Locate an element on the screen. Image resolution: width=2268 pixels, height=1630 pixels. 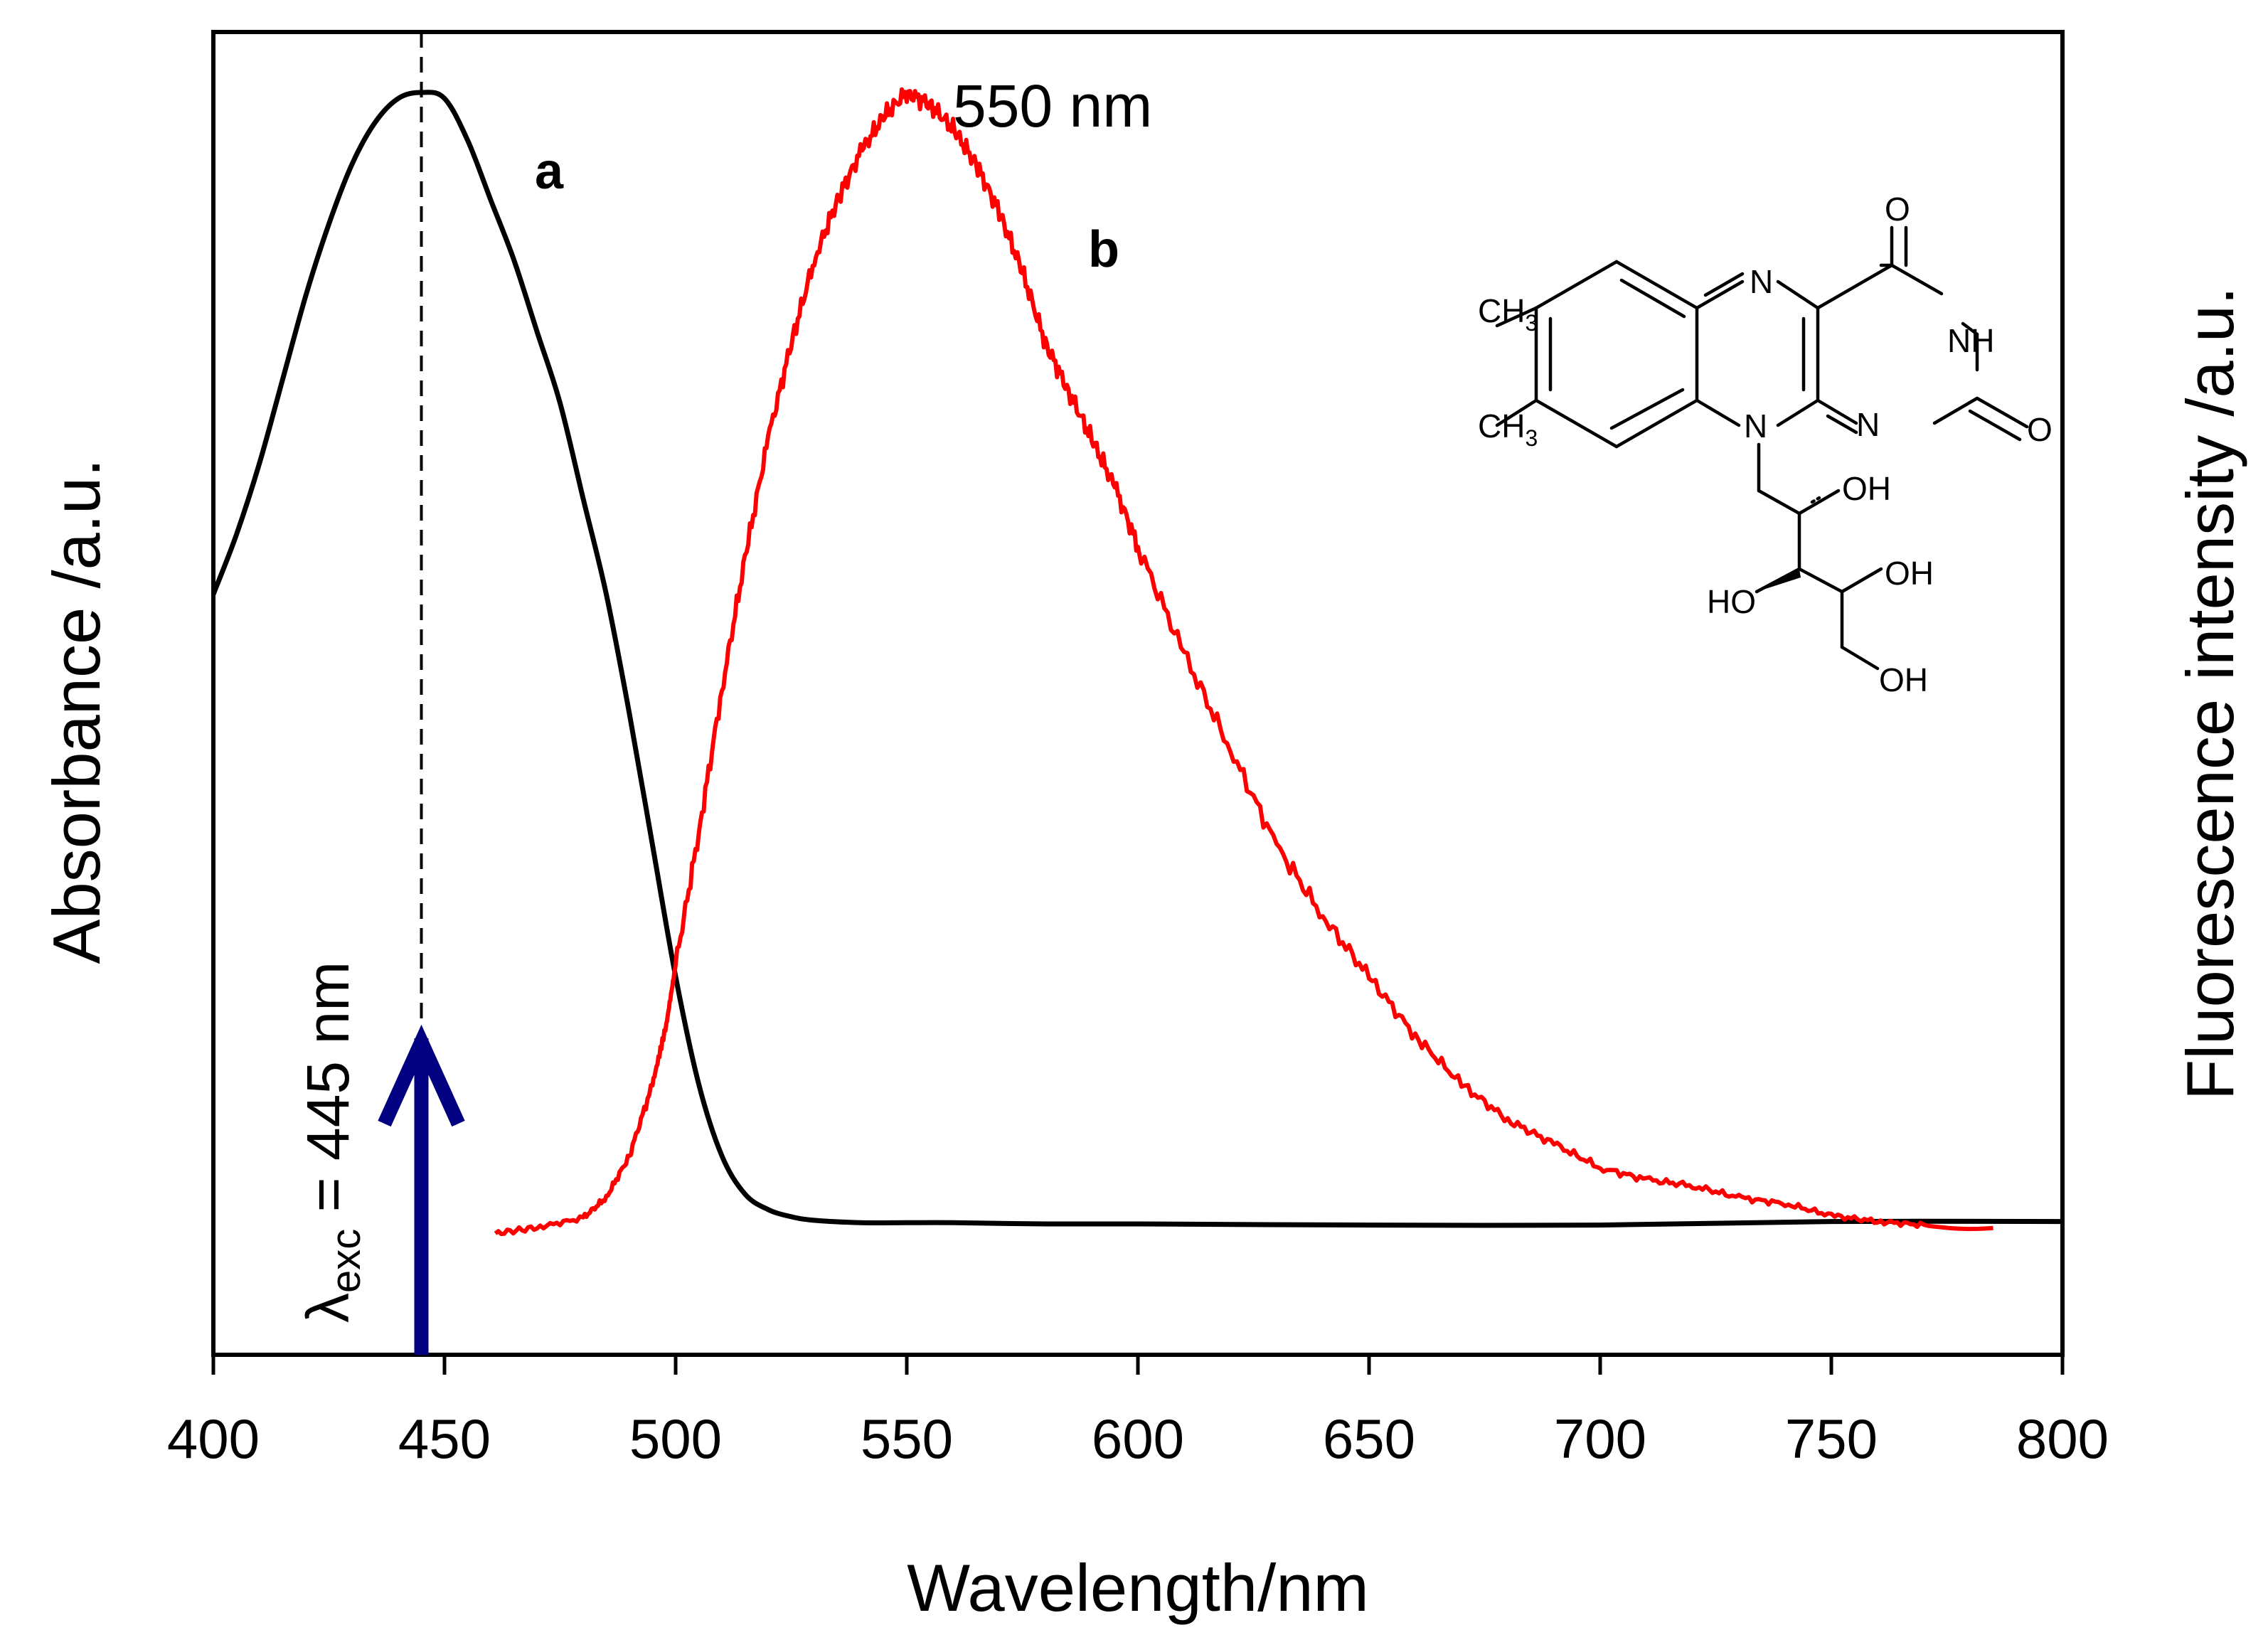
n-label-top: N is located at coordinates (1761, 281).